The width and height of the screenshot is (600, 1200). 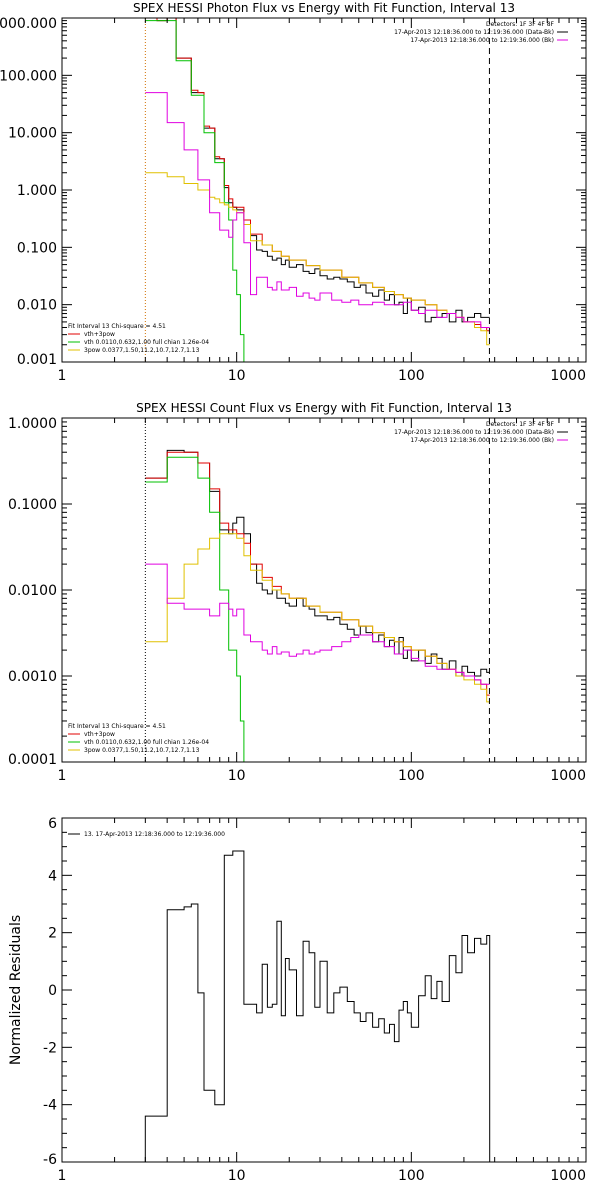 What do you see at coordinates (37, 360) in the screenshot?
I see `y-tick-label: 0.001` at bounding box center [37, 360].